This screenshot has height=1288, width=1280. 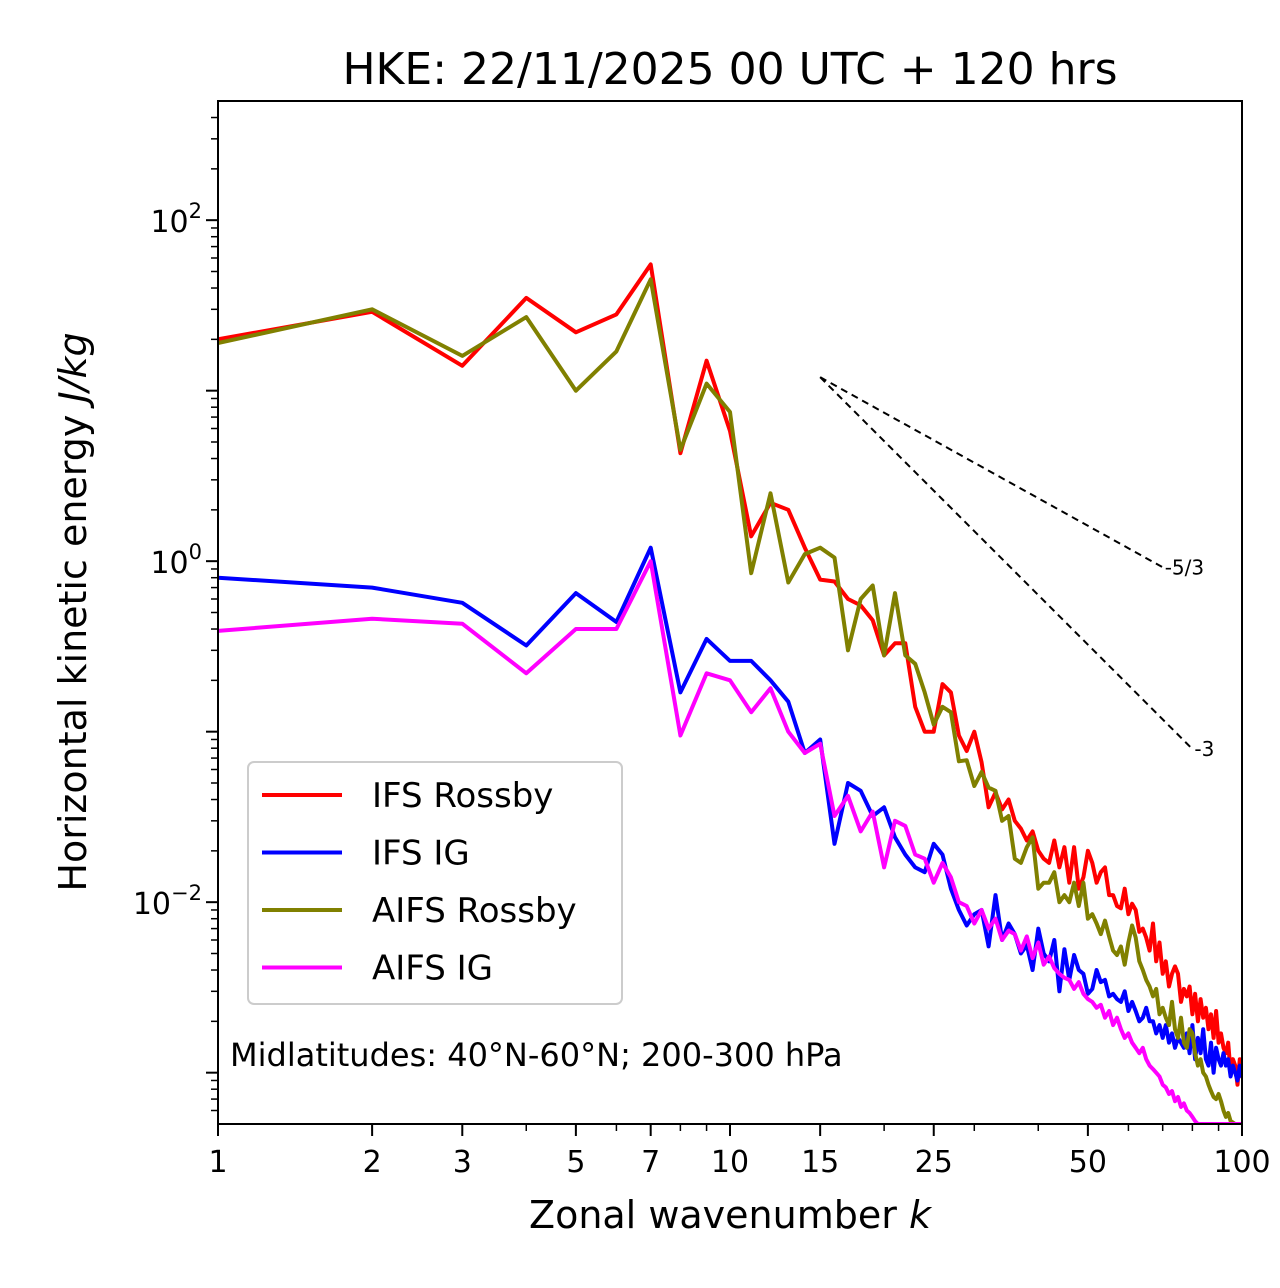 I want to click on y-tick-exponent: 2, so click(x=195, y=211).